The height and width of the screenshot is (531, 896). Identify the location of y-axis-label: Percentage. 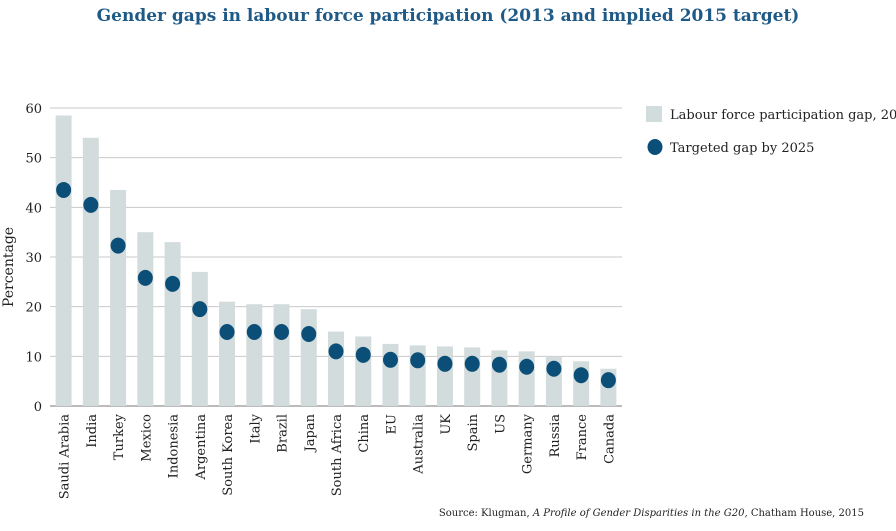
(9, 267).